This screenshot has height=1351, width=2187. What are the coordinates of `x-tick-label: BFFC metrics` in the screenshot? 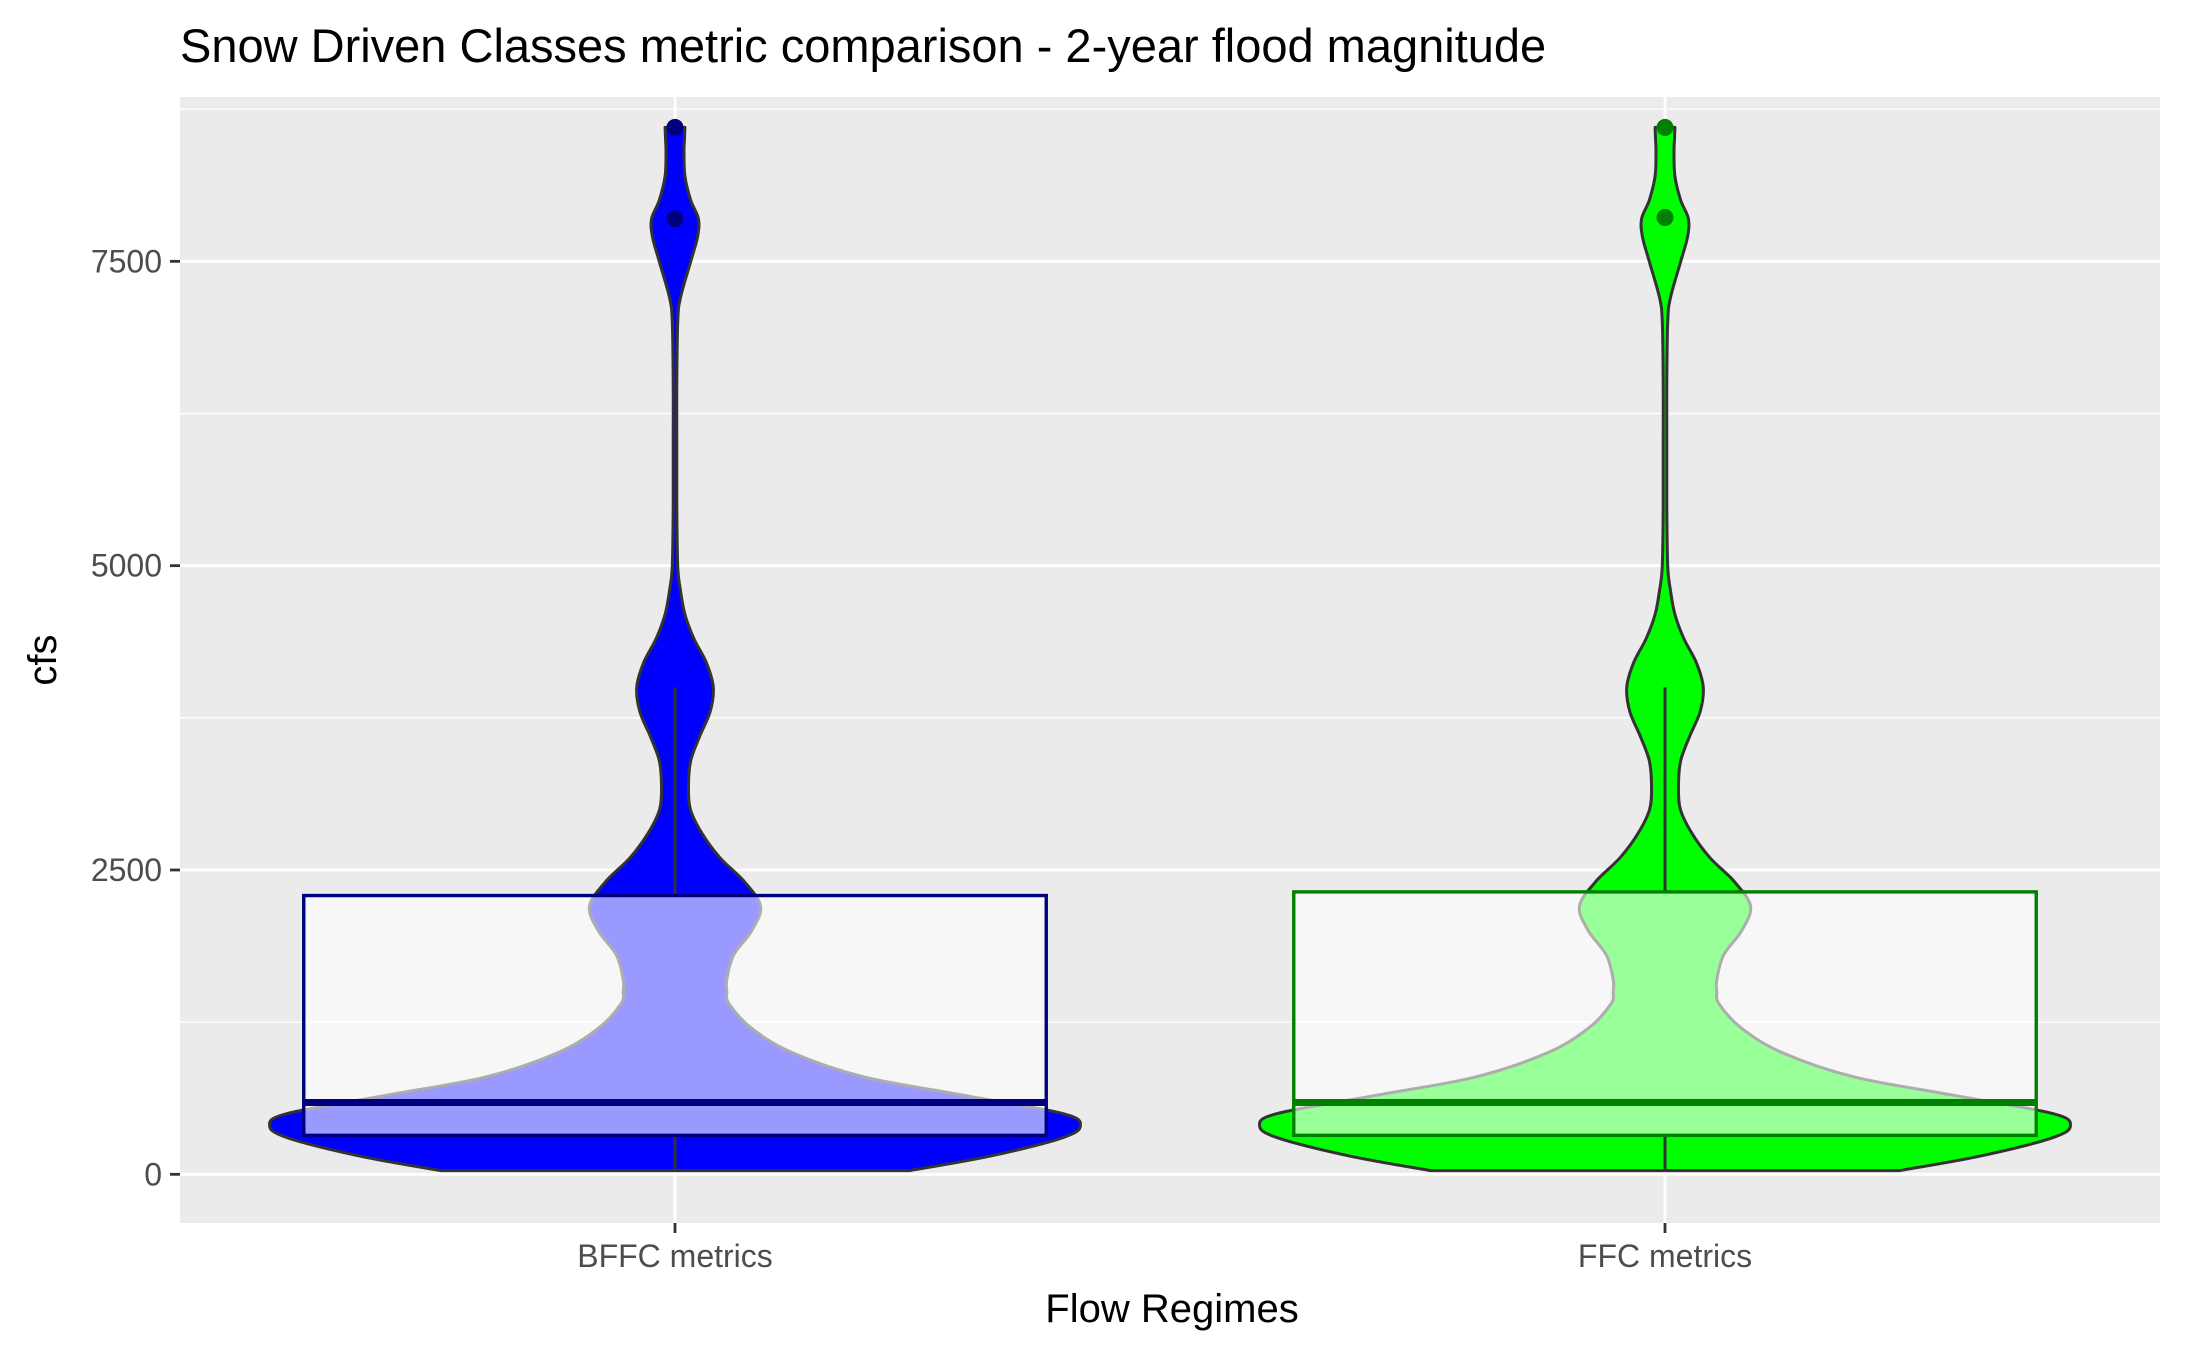 It's located at (675, 1256).